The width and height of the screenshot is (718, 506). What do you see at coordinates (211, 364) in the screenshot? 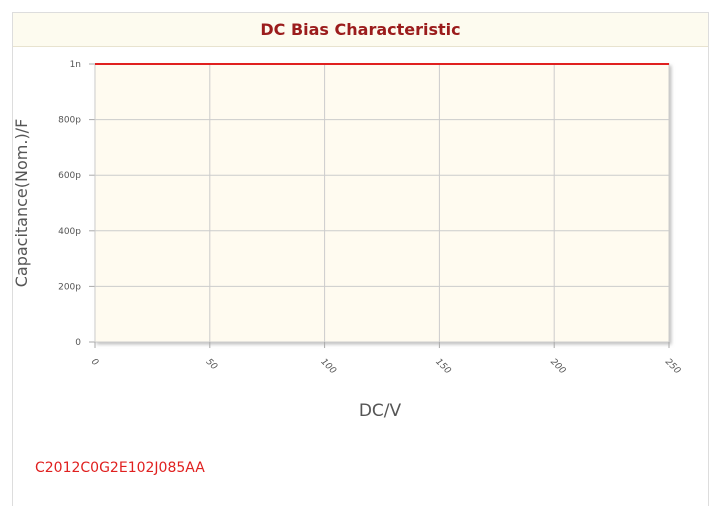
I see `x-tick-label: 50` at bounding box center [211, 364].